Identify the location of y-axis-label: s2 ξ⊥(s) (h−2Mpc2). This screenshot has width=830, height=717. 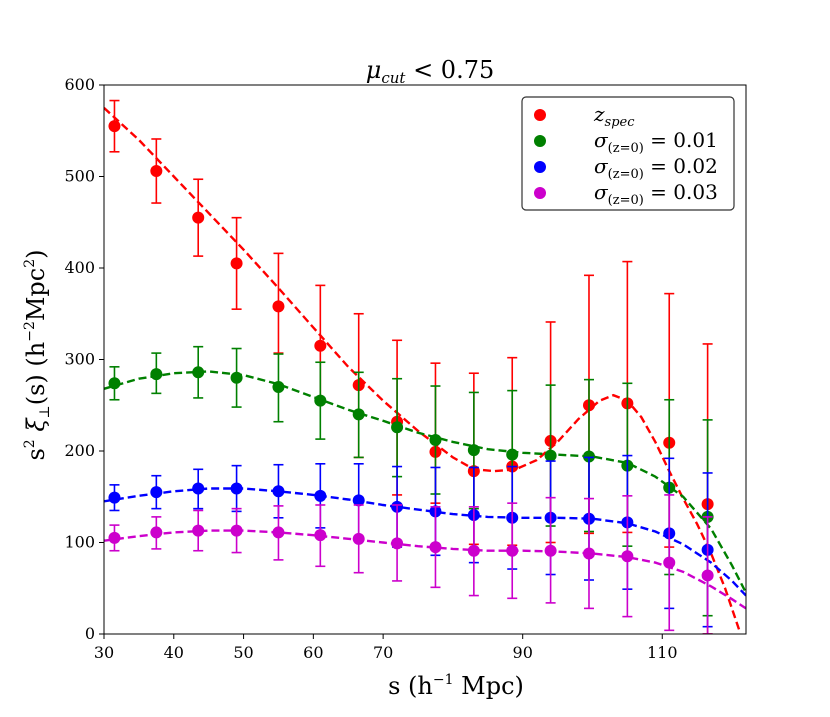
(37, 354).